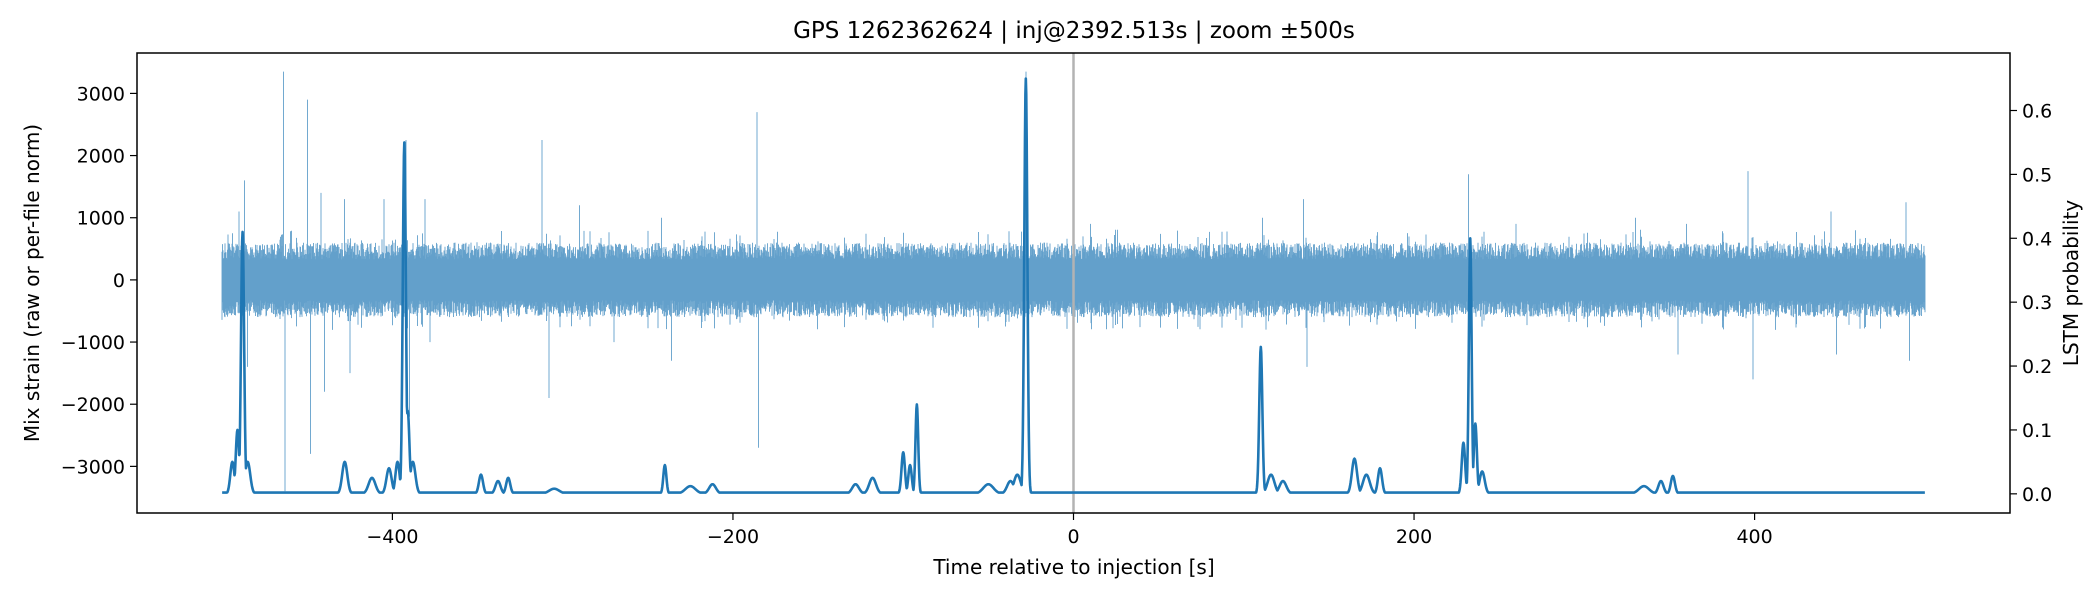 The width and height of the screenshot is (2100, 600). Describe the element at coordinates (32, 283) in the screenshot. I see `left-axis-label: Mix strain (raw or per-file norm)` at that location.